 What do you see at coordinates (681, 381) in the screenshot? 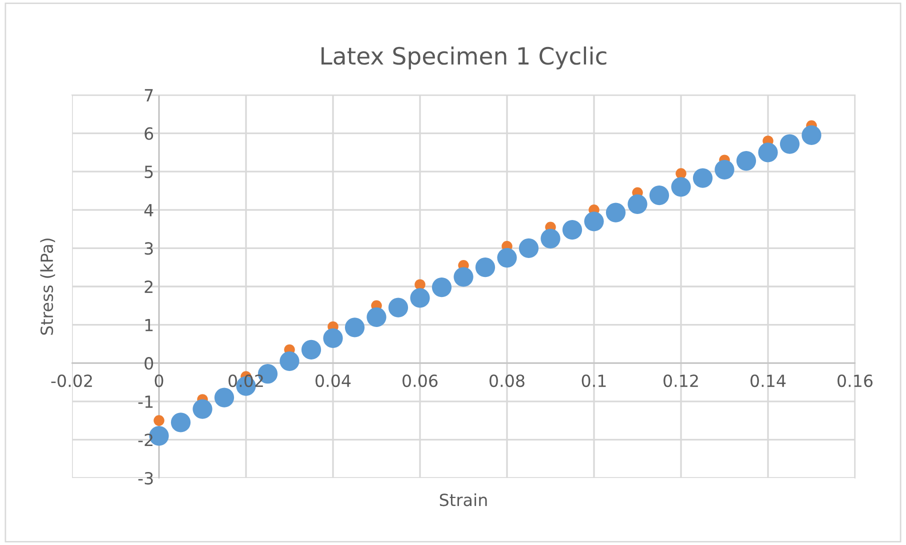
I see `x-tick-label: 0.12` at bounding box center [681, 381].